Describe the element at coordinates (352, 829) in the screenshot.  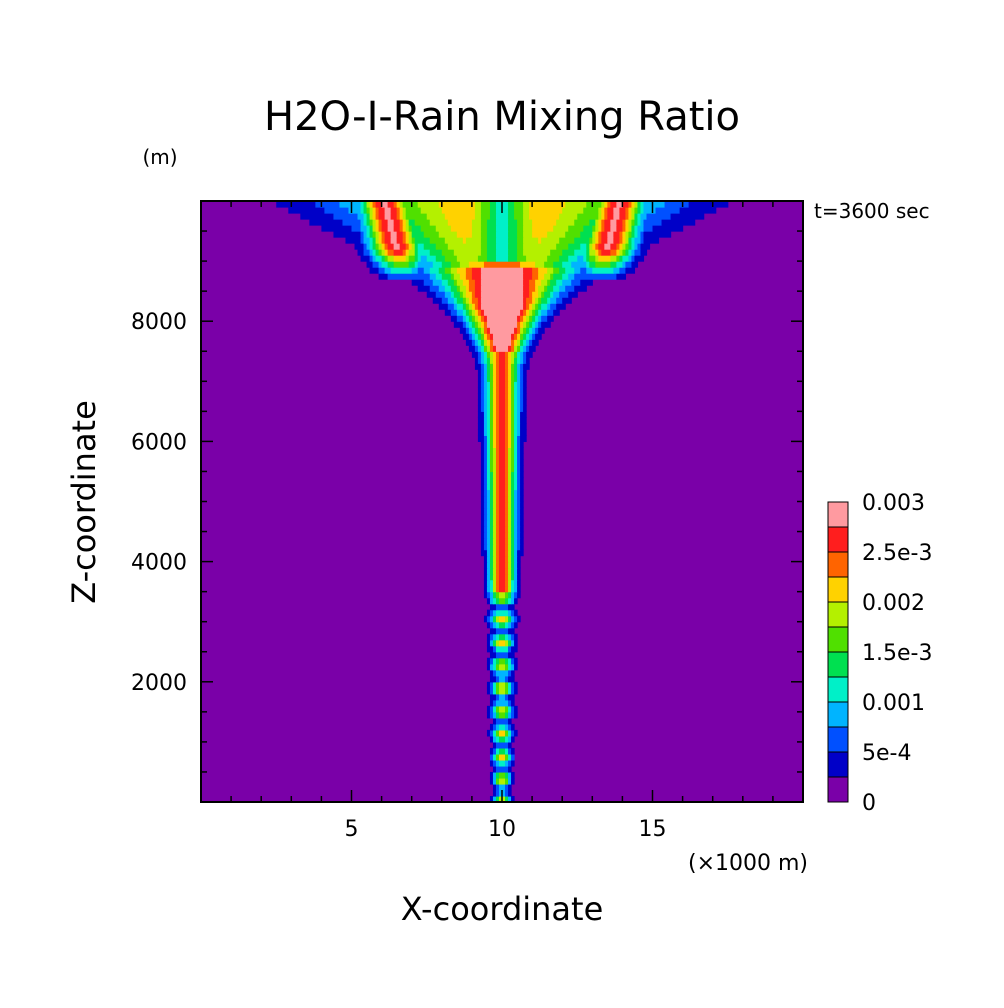
I see `x-tick-label: 5` at that location.